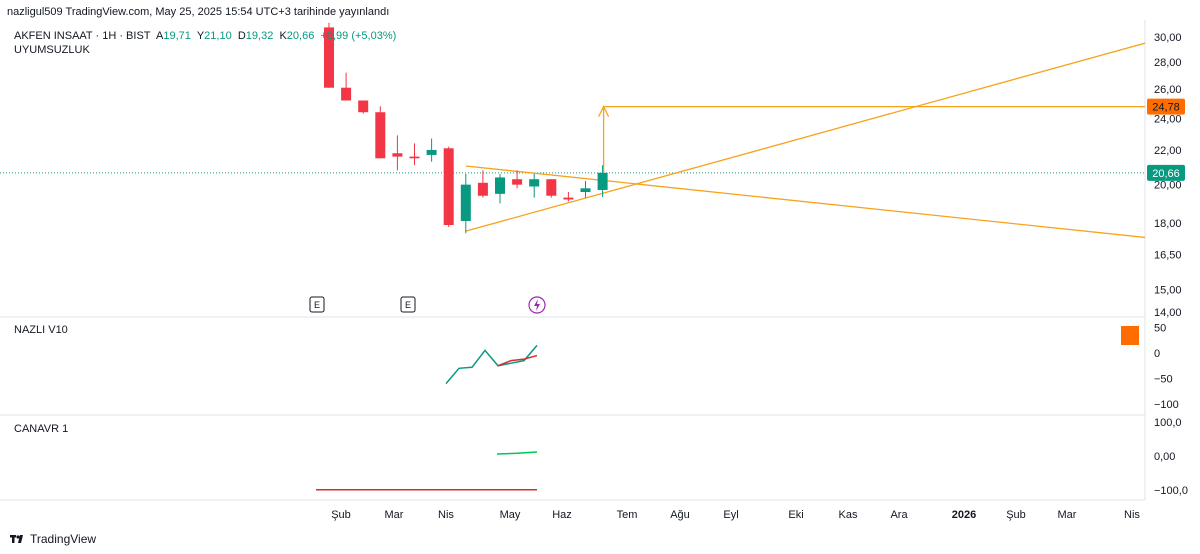 The width and height of the screenshot is (1200, 554). Describe the element at coordinates (964, 515) in the screenshot. I see `time-tick-label: 2026` at that location.